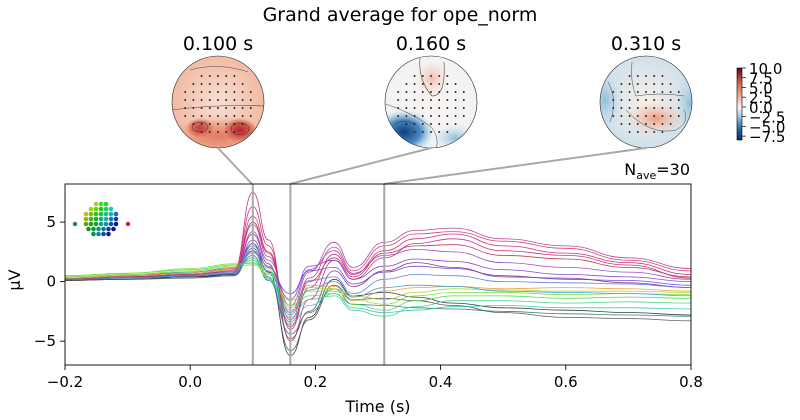 The image size is (800, 420). What do you see at coordinates (767, 127) in the screenshot?
I see `colorbar-tick-label: −5.0` at bounding box center [767, 127].